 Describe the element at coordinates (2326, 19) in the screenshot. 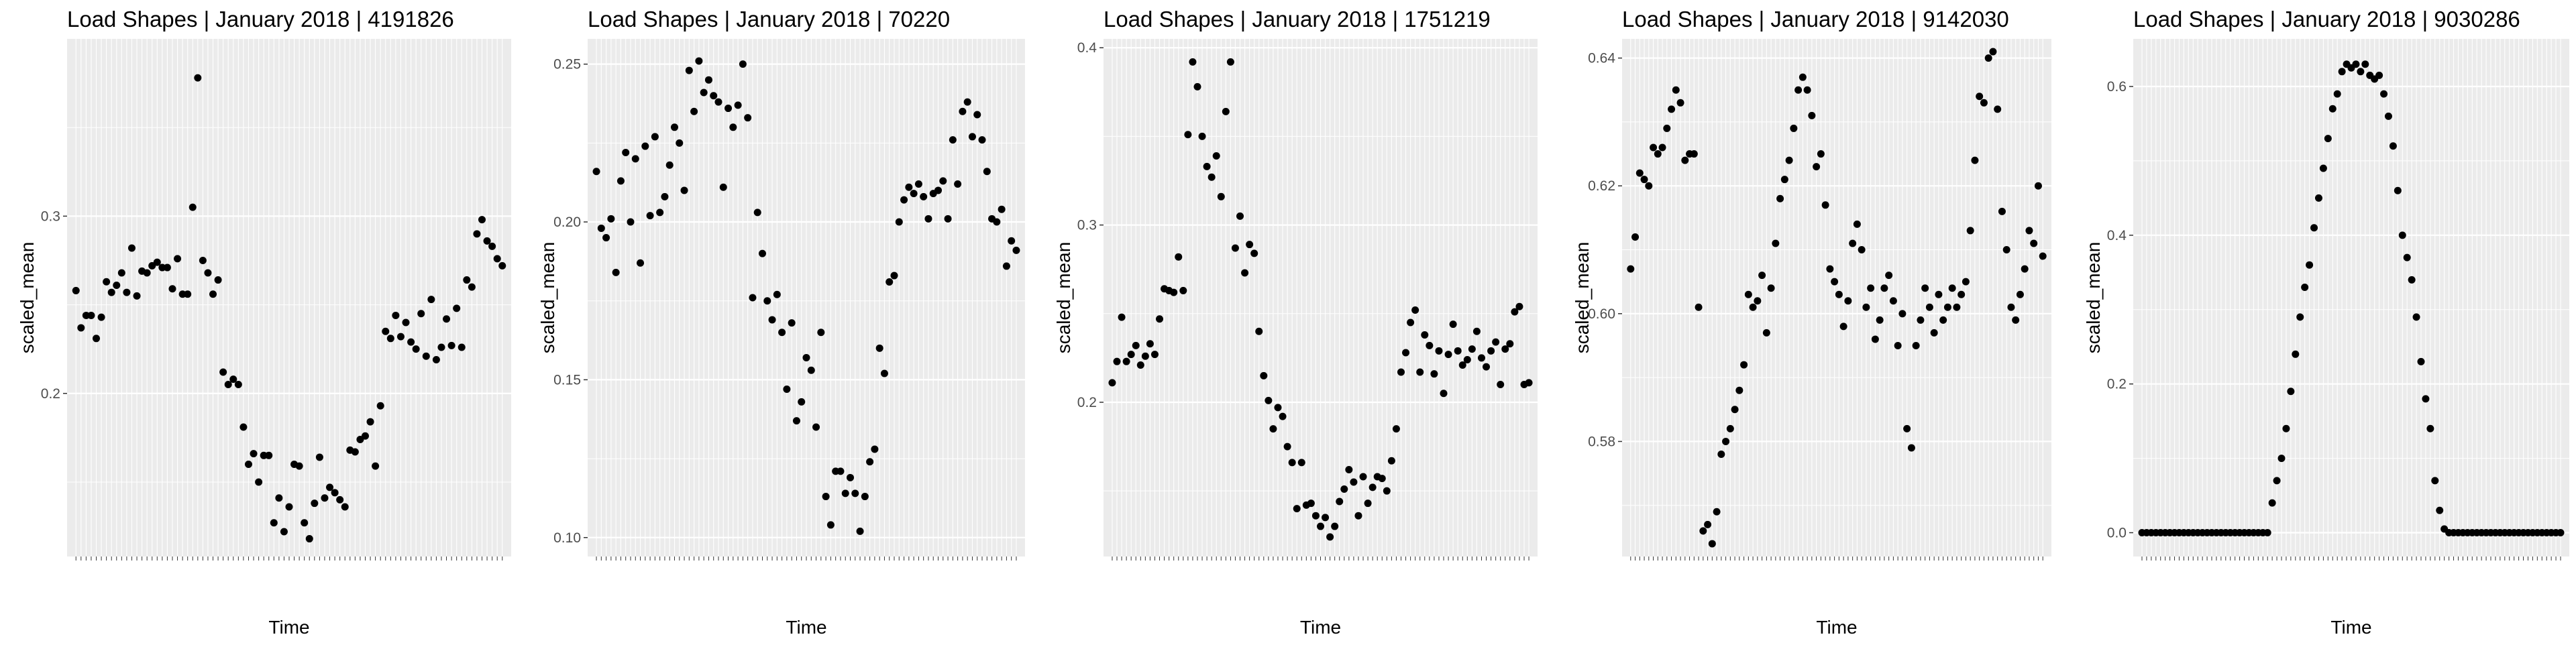

I see `chart-title: Load Shapes | January 2018 | 9030286` at that location.